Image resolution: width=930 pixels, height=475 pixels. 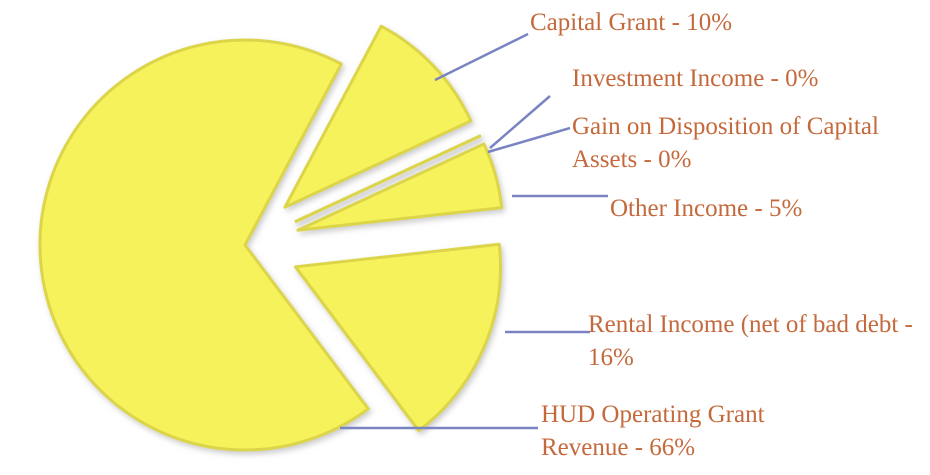 What do you see at coordinates (653, 431) in the screenshot?
I see `slice-label: HUD Operating Grant Revenue - 66%` at bounding box center [653, 431].